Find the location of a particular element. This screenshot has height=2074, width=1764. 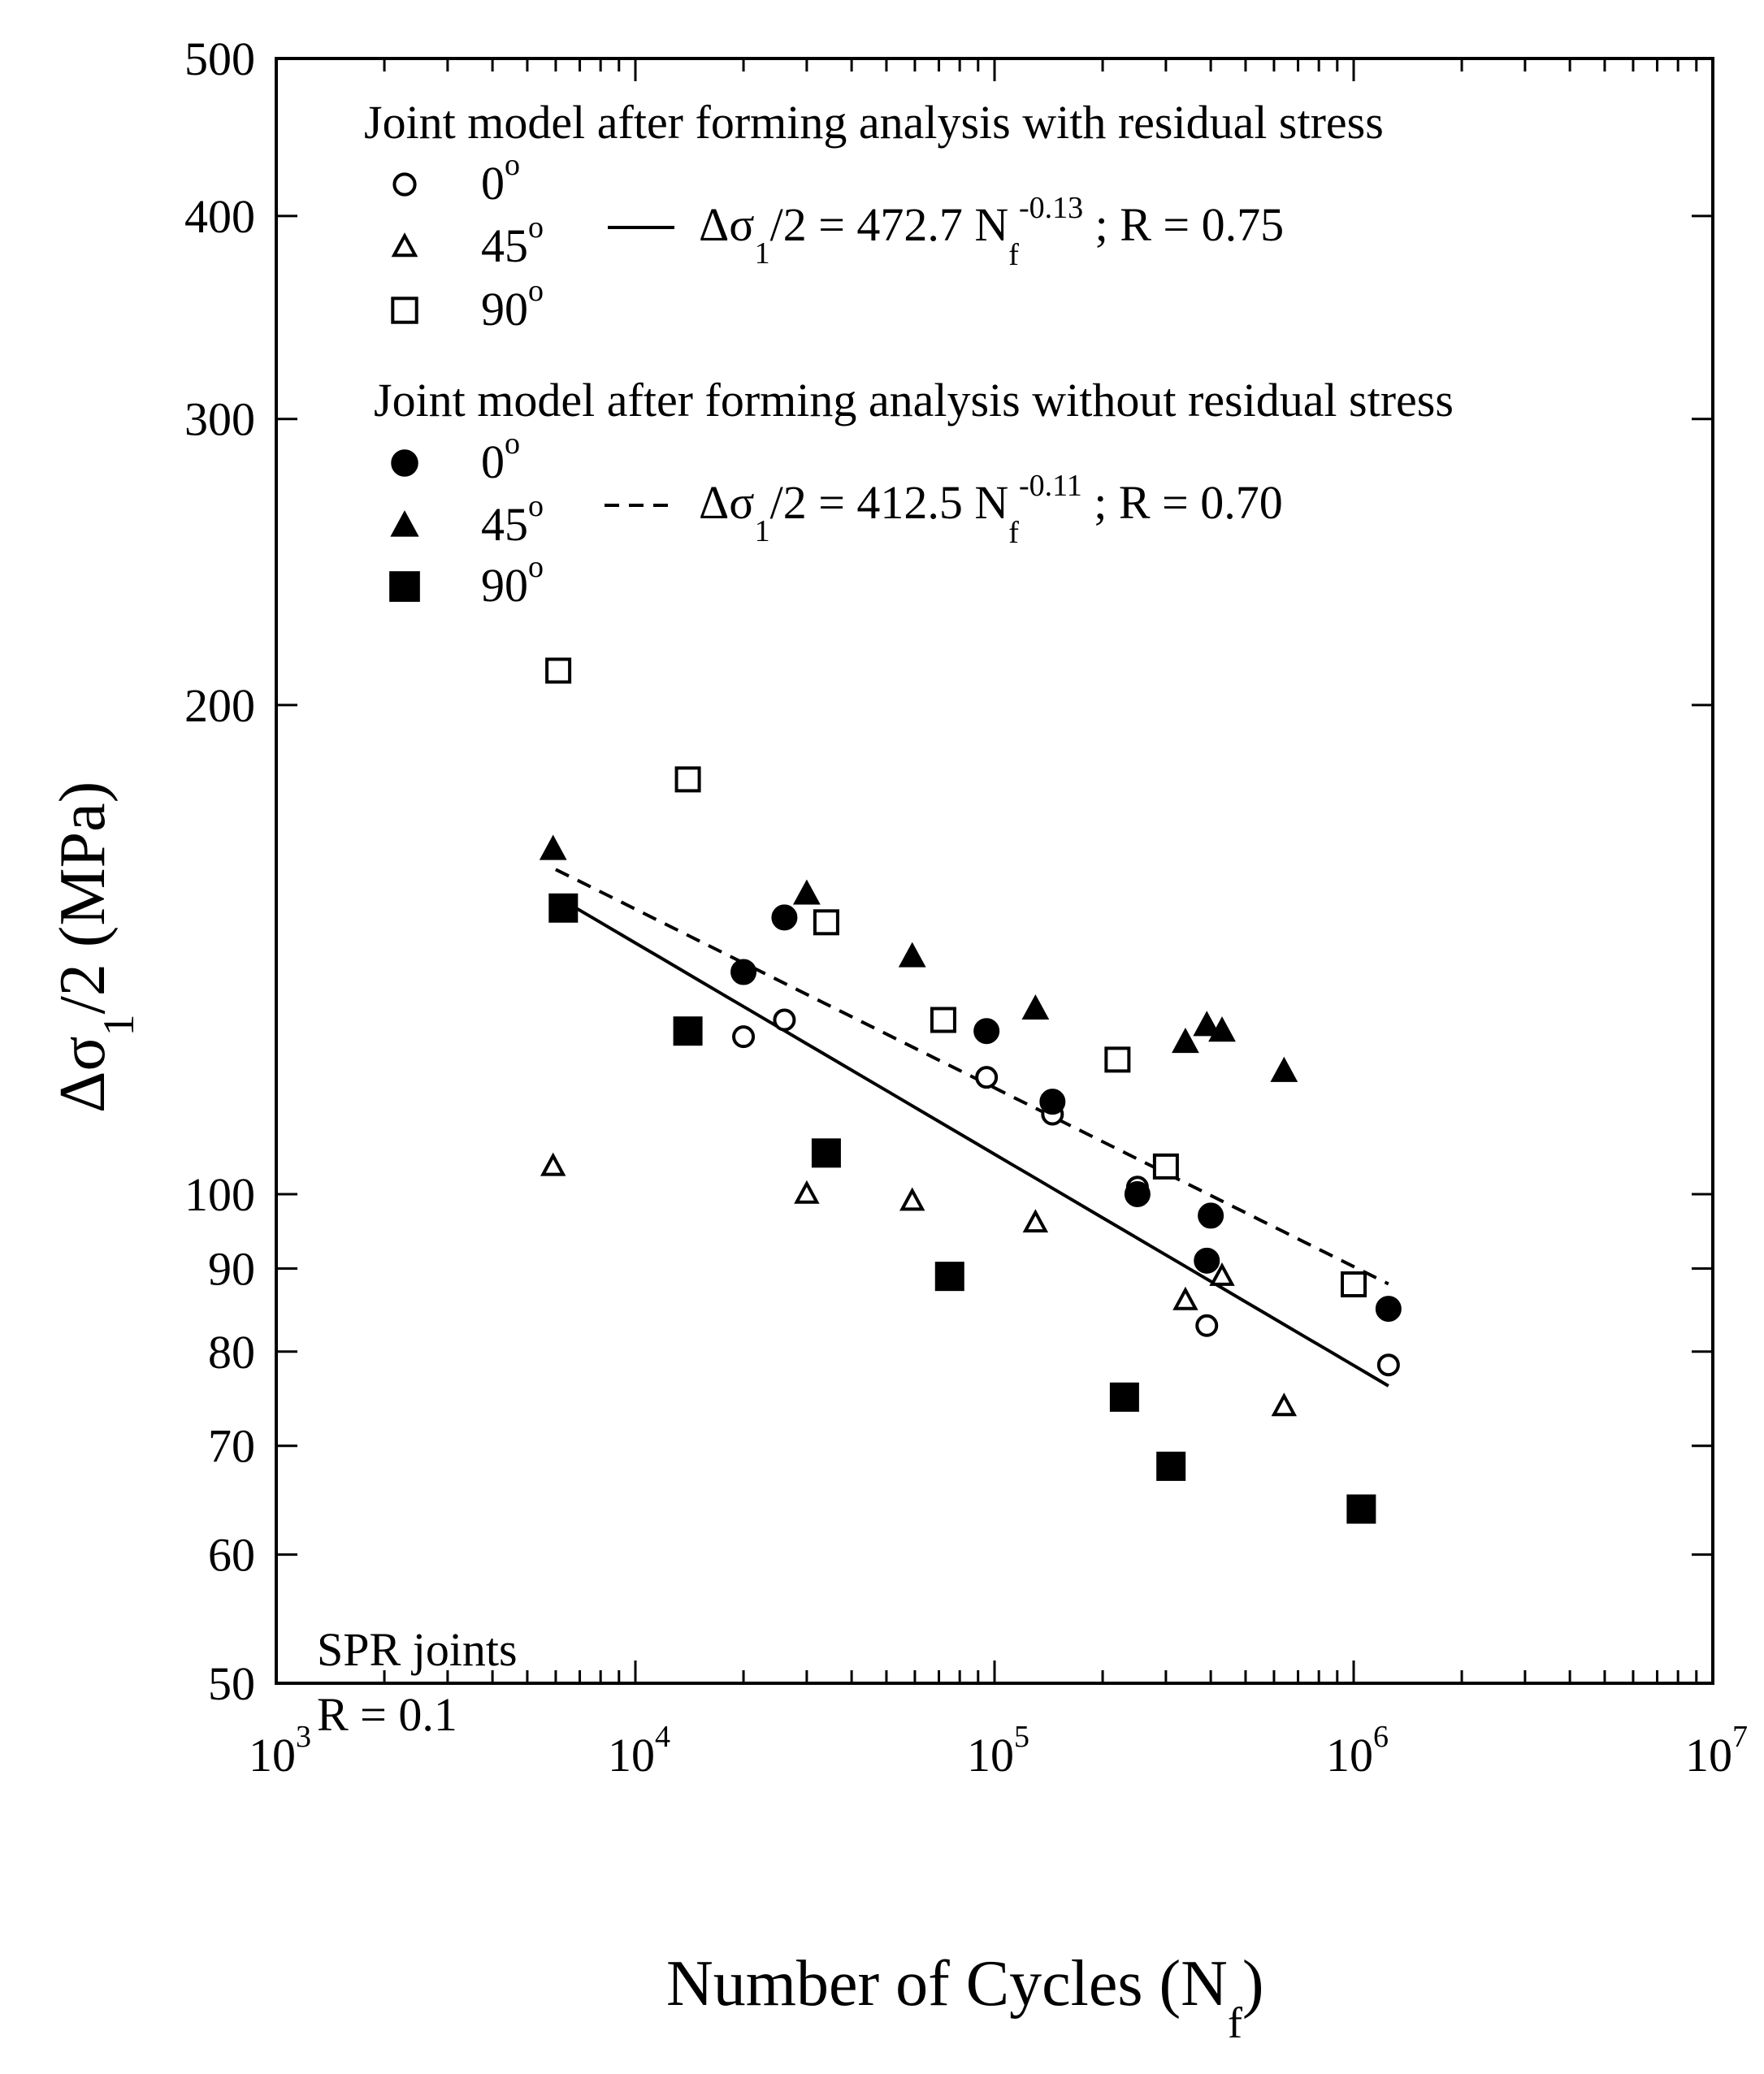

y-tick-label: 90 is located at coordinates (231, 1268).